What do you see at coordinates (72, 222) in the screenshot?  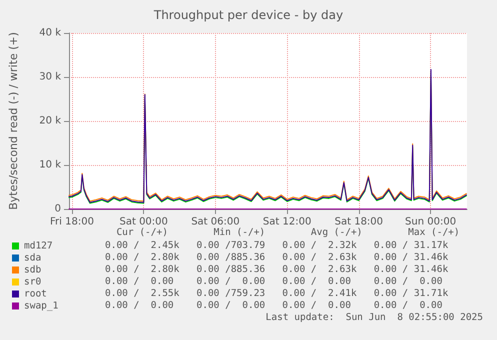 I see `x-tick-label: Fri 18:00` at bounding box center [72, 222].